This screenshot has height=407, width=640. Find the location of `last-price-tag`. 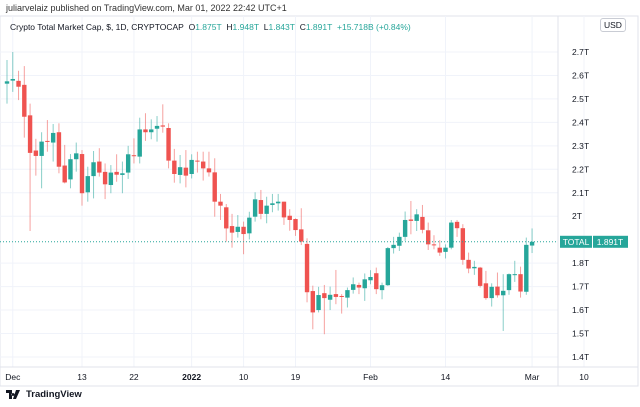

last-price-tag is located at coordinates (610, 241).